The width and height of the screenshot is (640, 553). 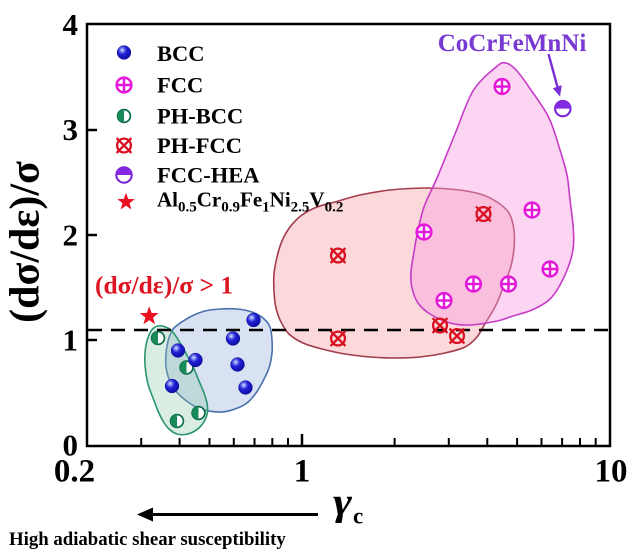 What do you see at coordinates (71, 24) in the screenshot?
I see `svg-text: 4` at bounding box center [71, 24].